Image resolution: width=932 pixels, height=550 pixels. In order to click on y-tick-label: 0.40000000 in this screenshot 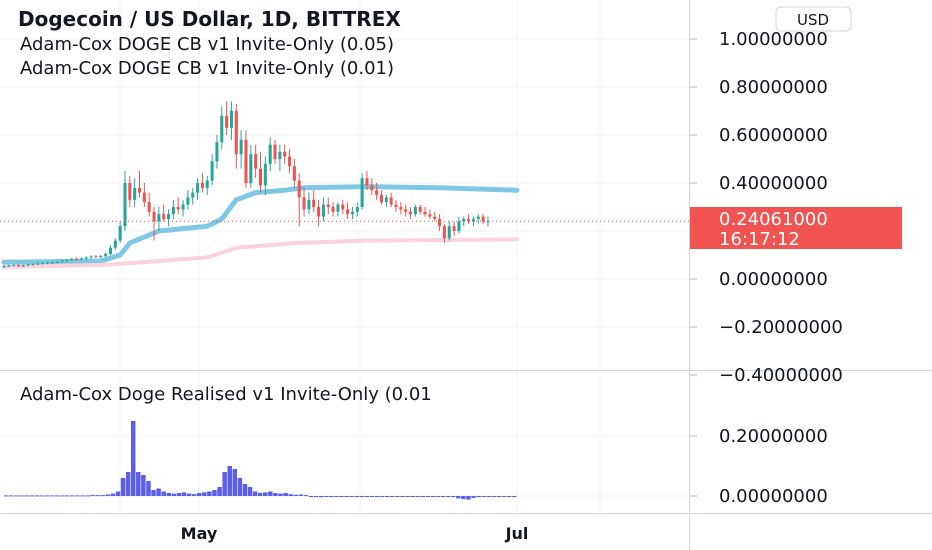, I will do `click(773, 183)`.